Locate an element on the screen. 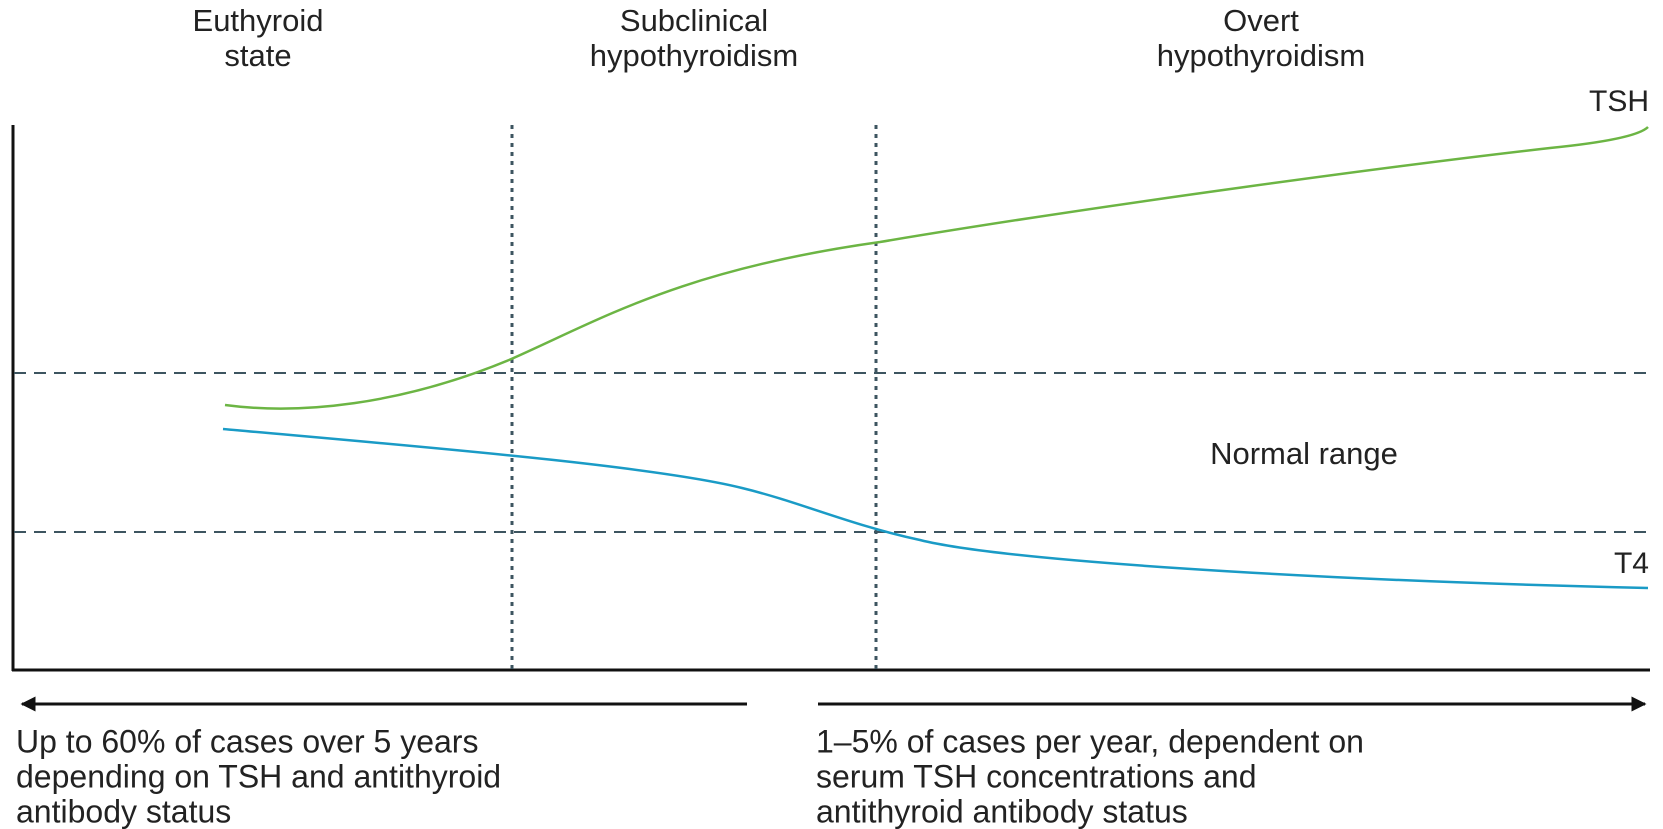  t4-label: T4 is located at coordinates (1631, 563).